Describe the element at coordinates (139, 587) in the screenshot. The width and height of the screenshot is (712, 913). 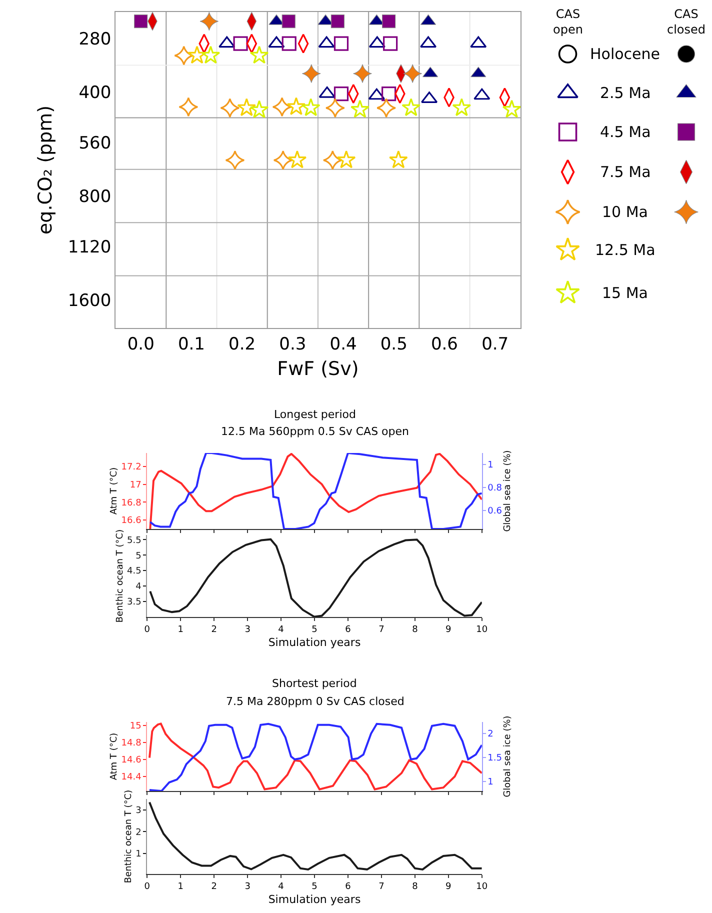
I see `y-tick-label: 4` at that location.